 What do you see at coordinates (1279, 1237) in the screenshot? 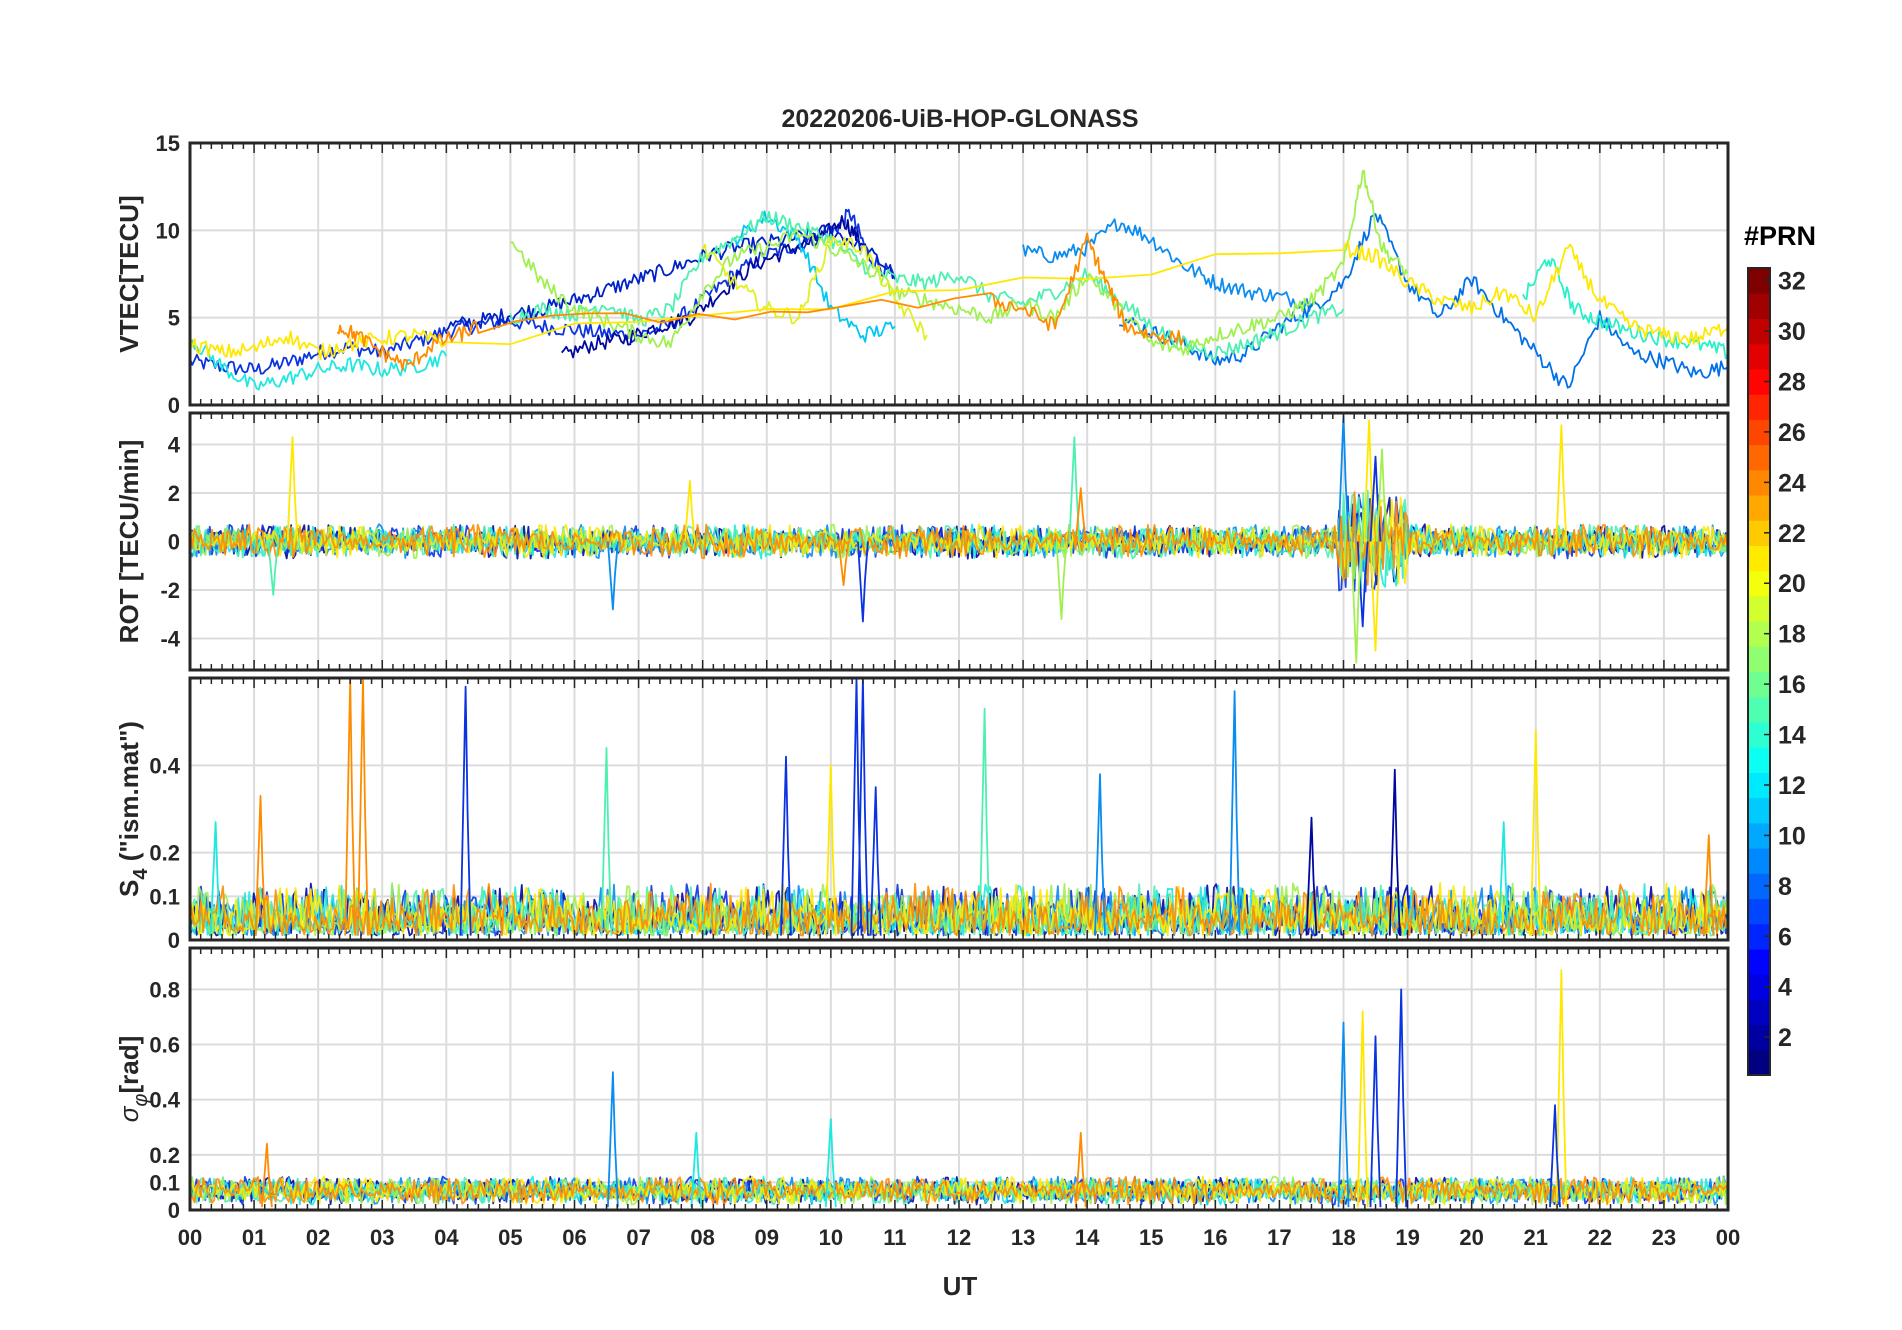
I see `x-tick-label: 17` at bounding box center [1279, 1237].